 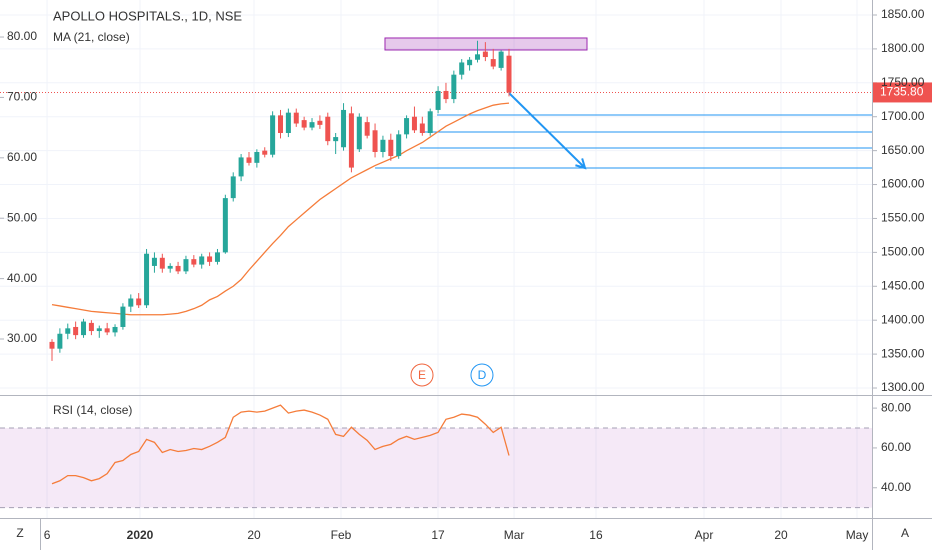 I want to click on y-tick-label: 1350.00, so click(x=903, y=353).